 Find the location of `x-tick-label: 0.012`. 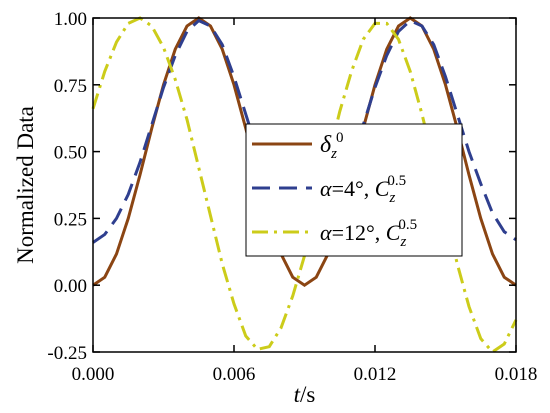

x-tick-label: 0.012 is located at coordinates (375, 374).